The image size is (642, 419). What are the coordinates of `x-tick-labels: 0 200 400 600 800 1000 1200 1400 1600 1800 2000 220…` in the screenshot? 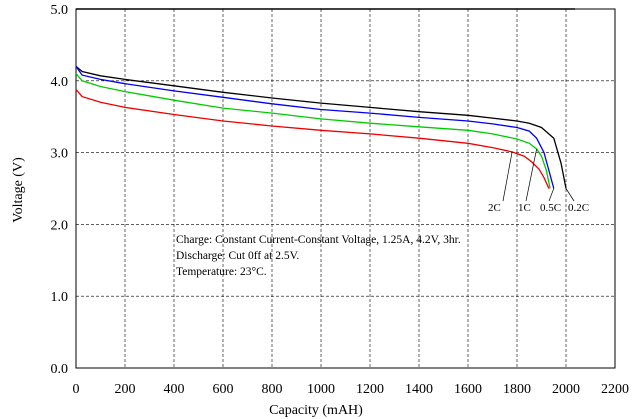 It's located at (351, 389).